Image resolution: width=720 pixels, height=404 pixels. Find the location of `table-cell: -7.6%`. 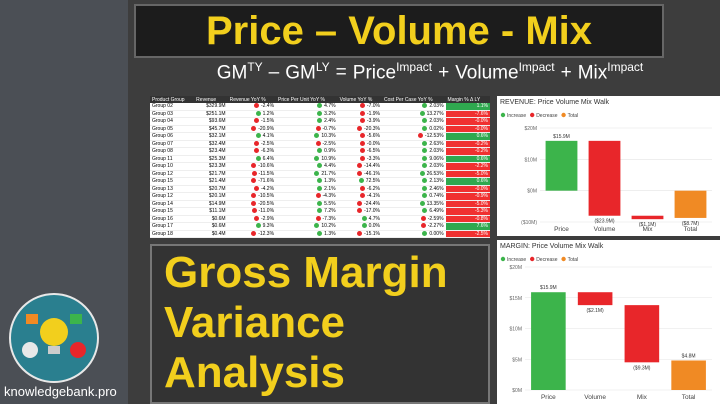

table-cell: -7.6% is located at coordinates (467, 114).